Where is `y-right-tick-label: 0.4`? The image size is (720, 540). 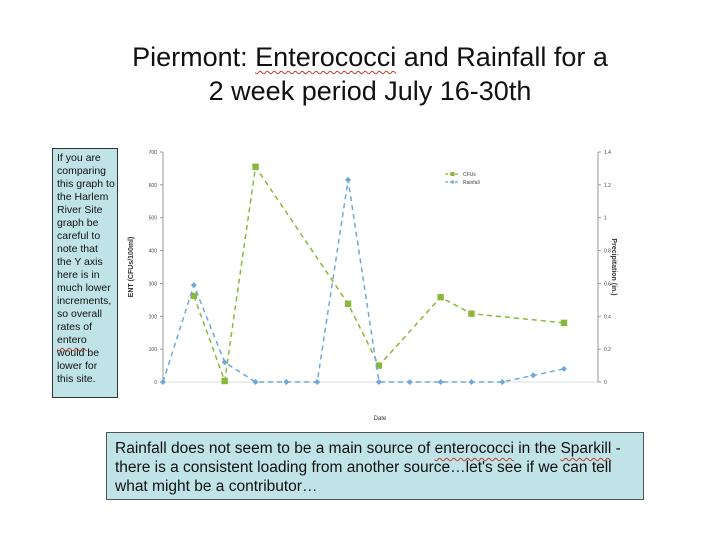 y-right-tick-label: 0.4 is located at coordinates (607, 317).